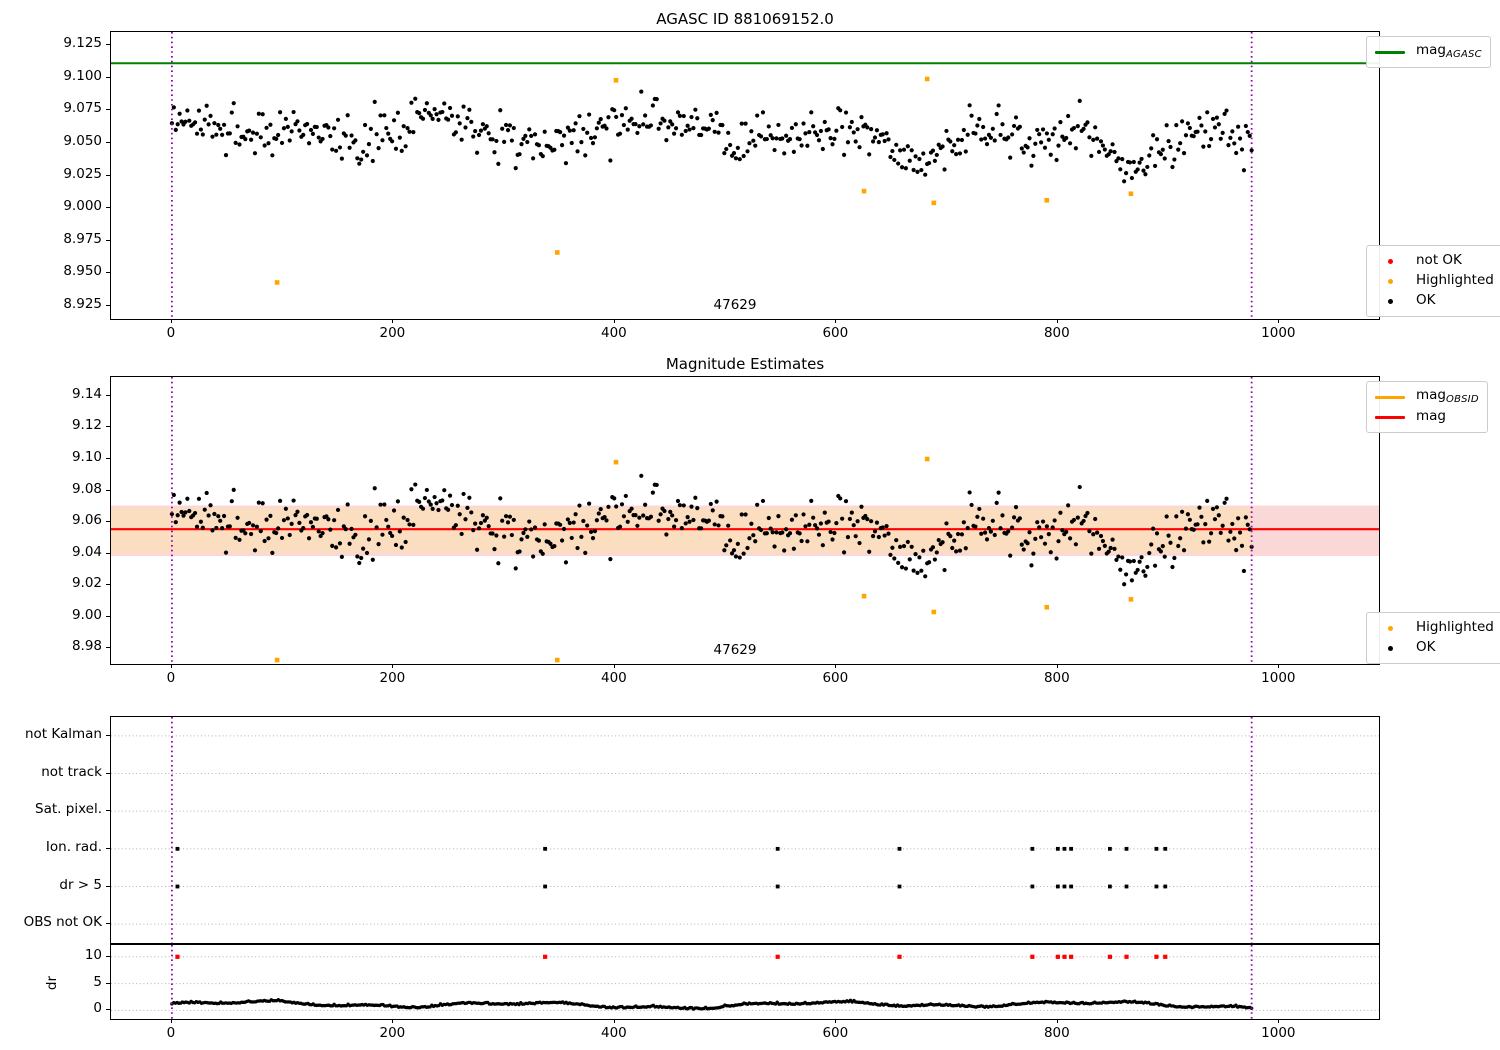  Describe the element at coordinates (745, 982) in the screenshot. I see `panel4-axes` at that location.